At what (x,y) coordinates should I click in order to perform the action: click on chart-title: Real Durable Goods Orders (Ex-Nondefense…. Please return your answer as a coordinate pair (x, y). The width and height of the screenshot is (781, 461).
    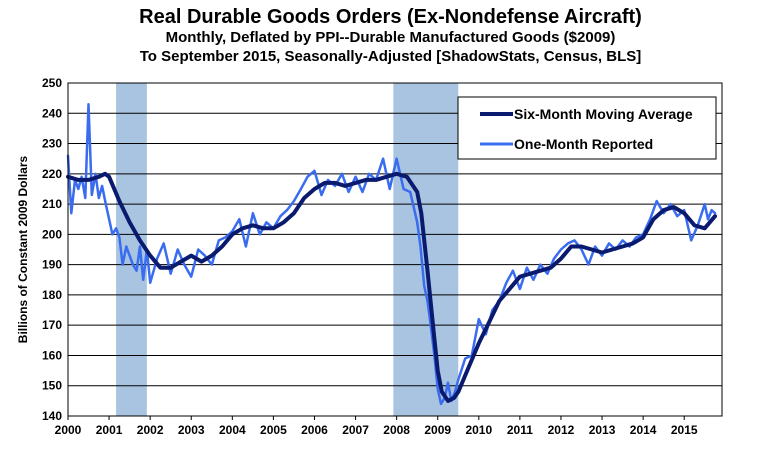
    Looking at the image, I should click on (390, 17).